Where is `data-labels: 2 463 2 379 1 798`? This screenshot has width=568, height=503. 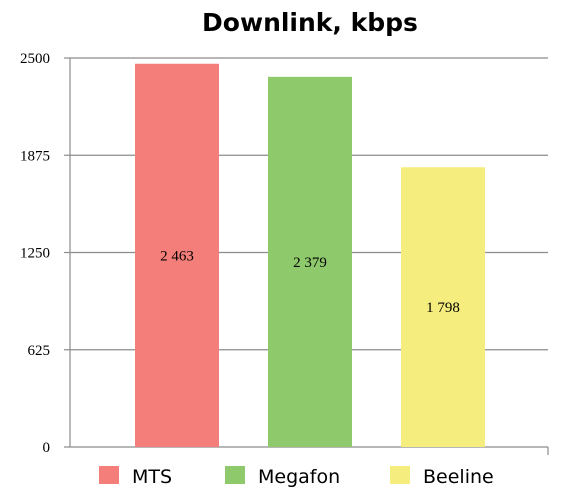
data-labels: 2 463 2 379 1 798 is located at coordinates (310, 282).